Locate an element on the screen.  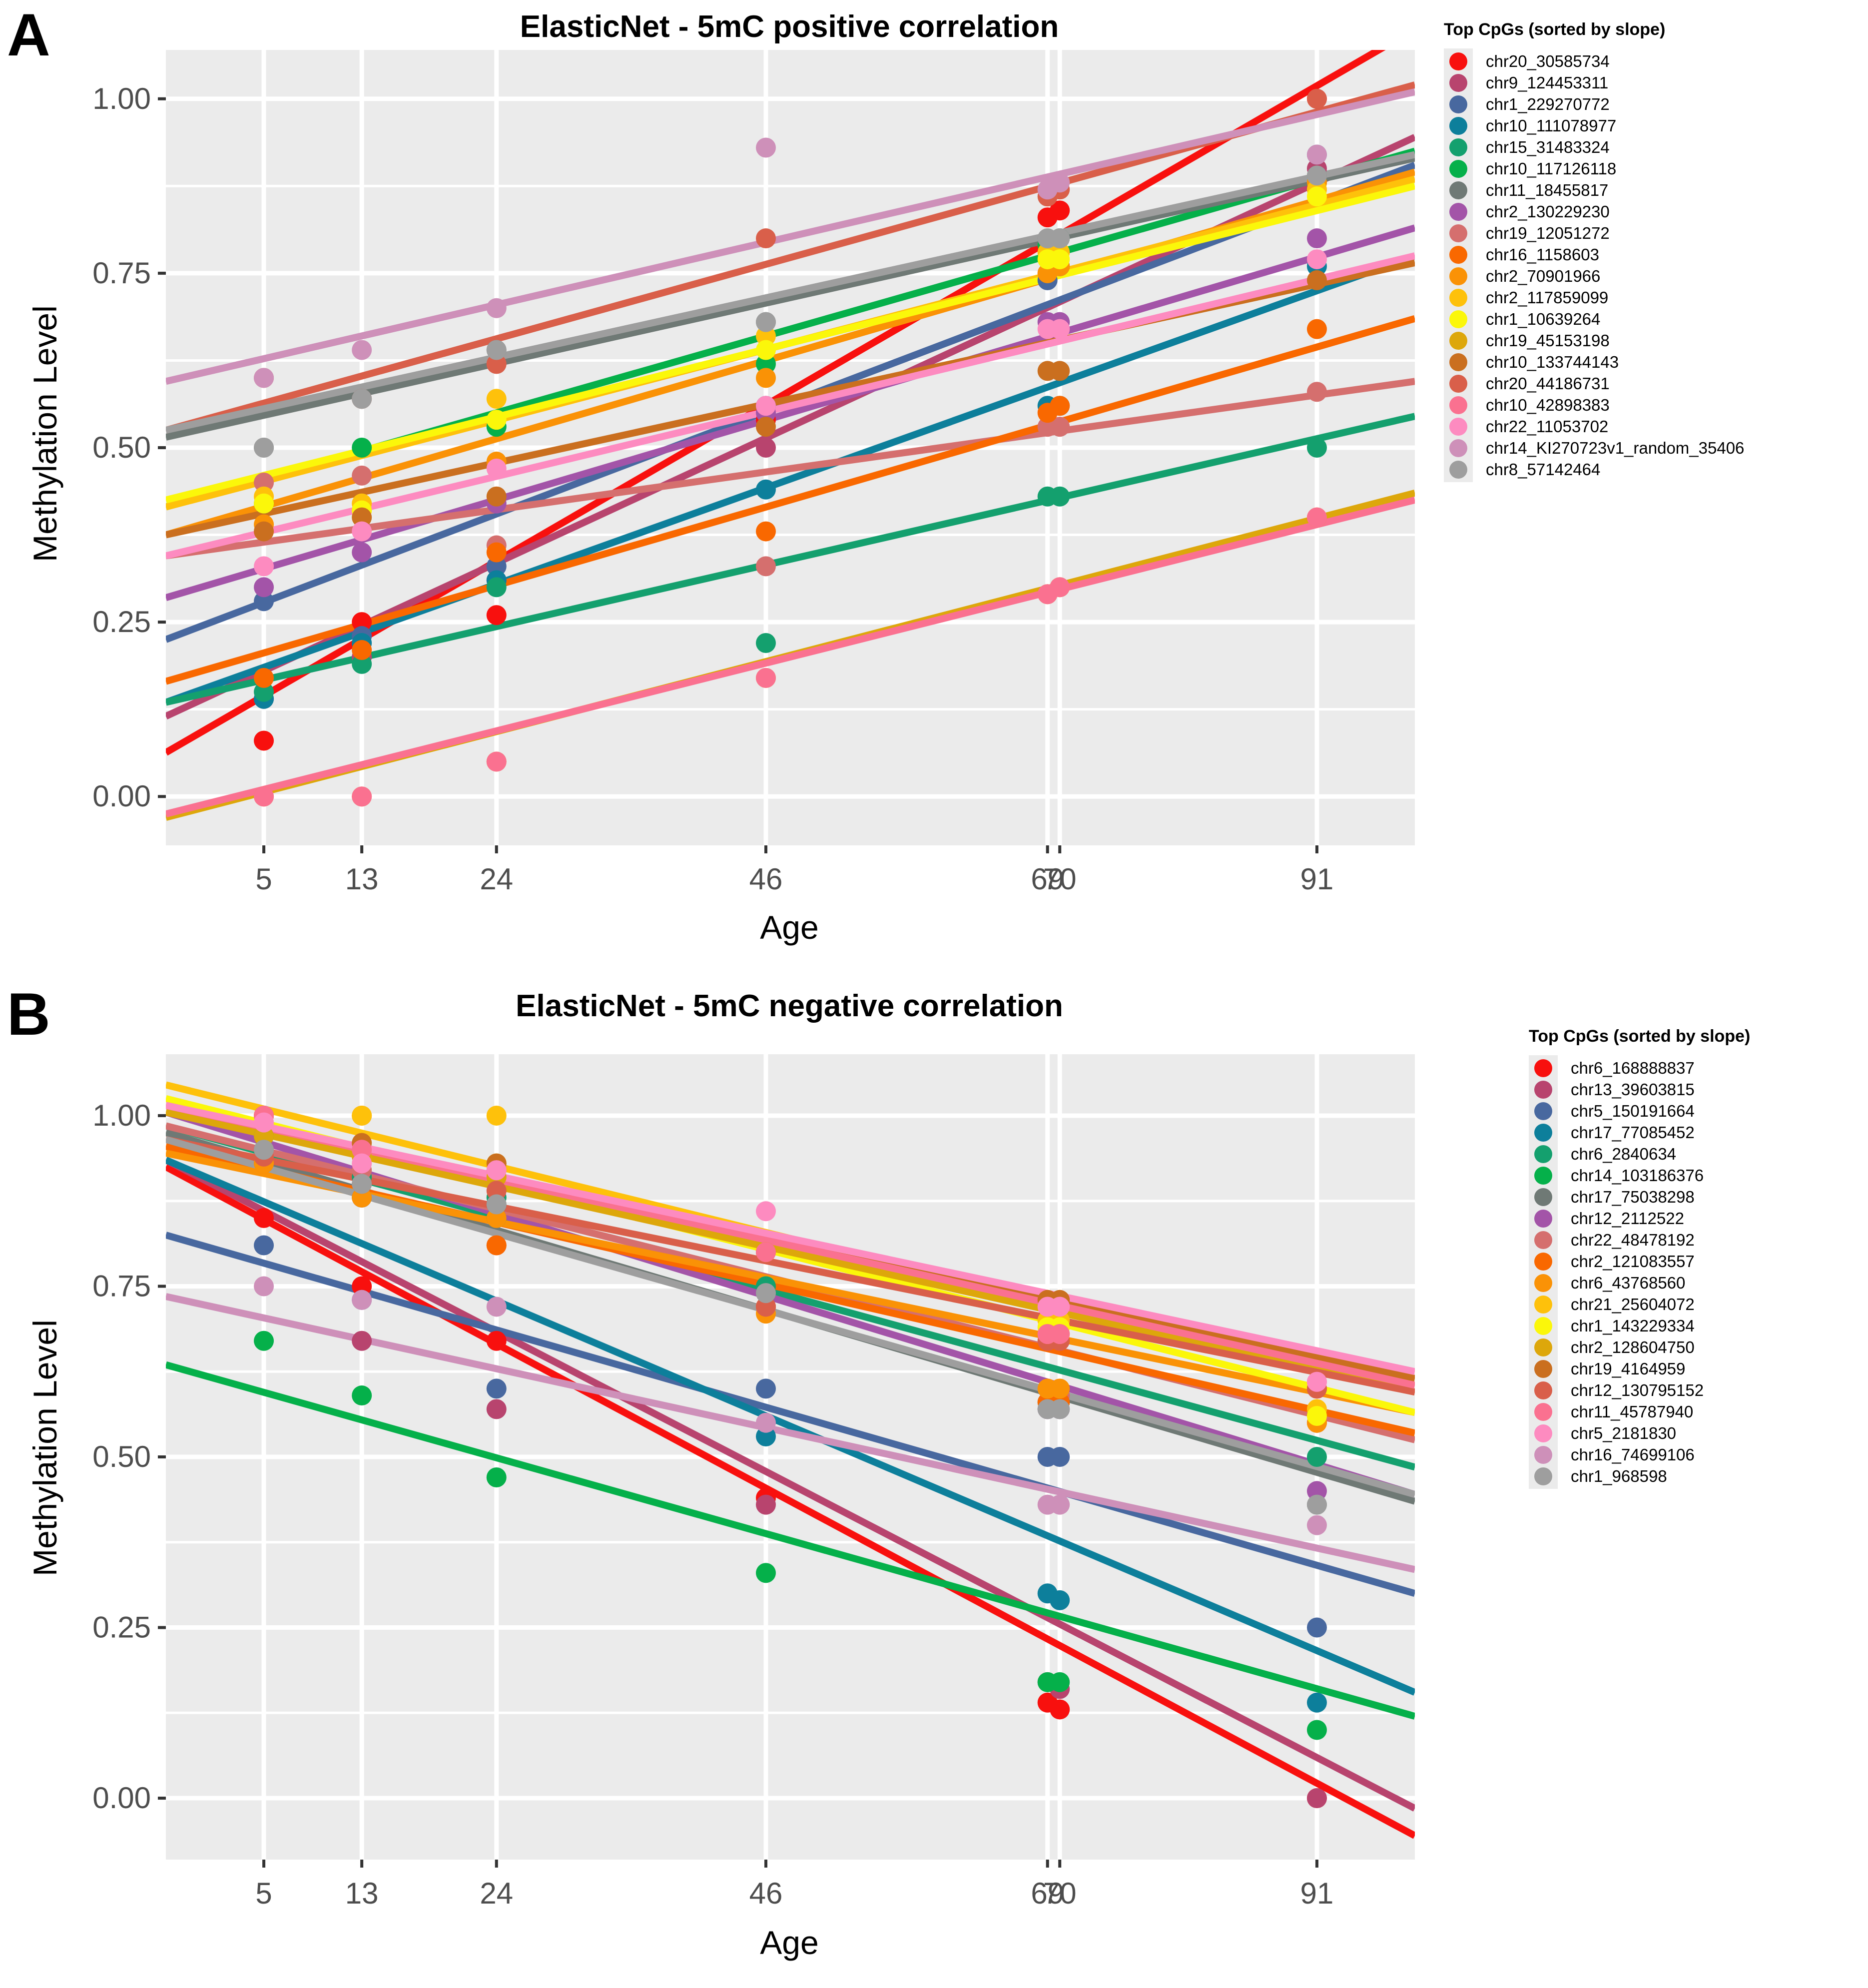
legend-item-label: chr15_31483324 is located at coordinates (1548, 147).